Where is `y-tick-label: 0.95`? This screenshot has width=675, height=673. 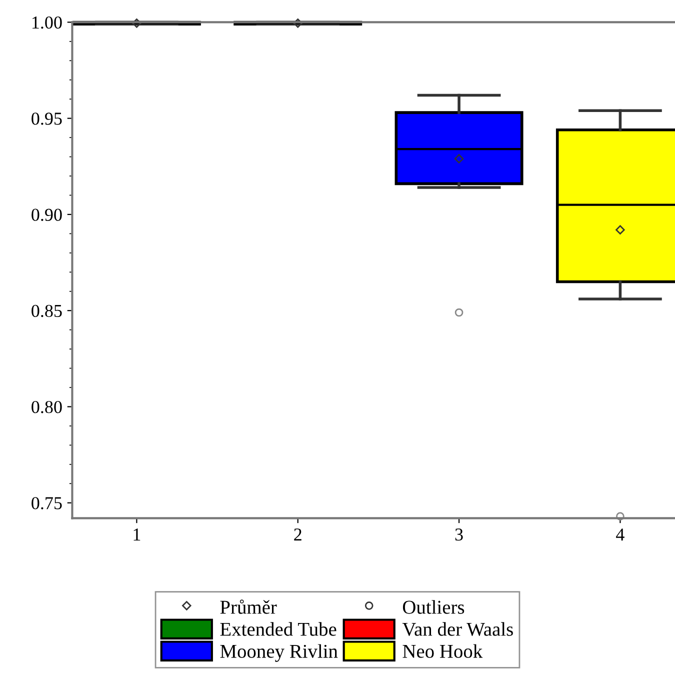
y-tick-label: 0.95 is located at coordinates (47, 118).